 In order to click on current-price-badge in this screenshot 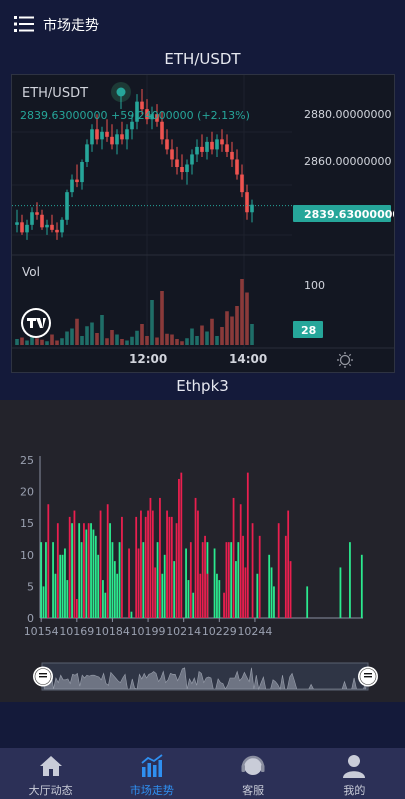, I will do `click(342, 213)`.